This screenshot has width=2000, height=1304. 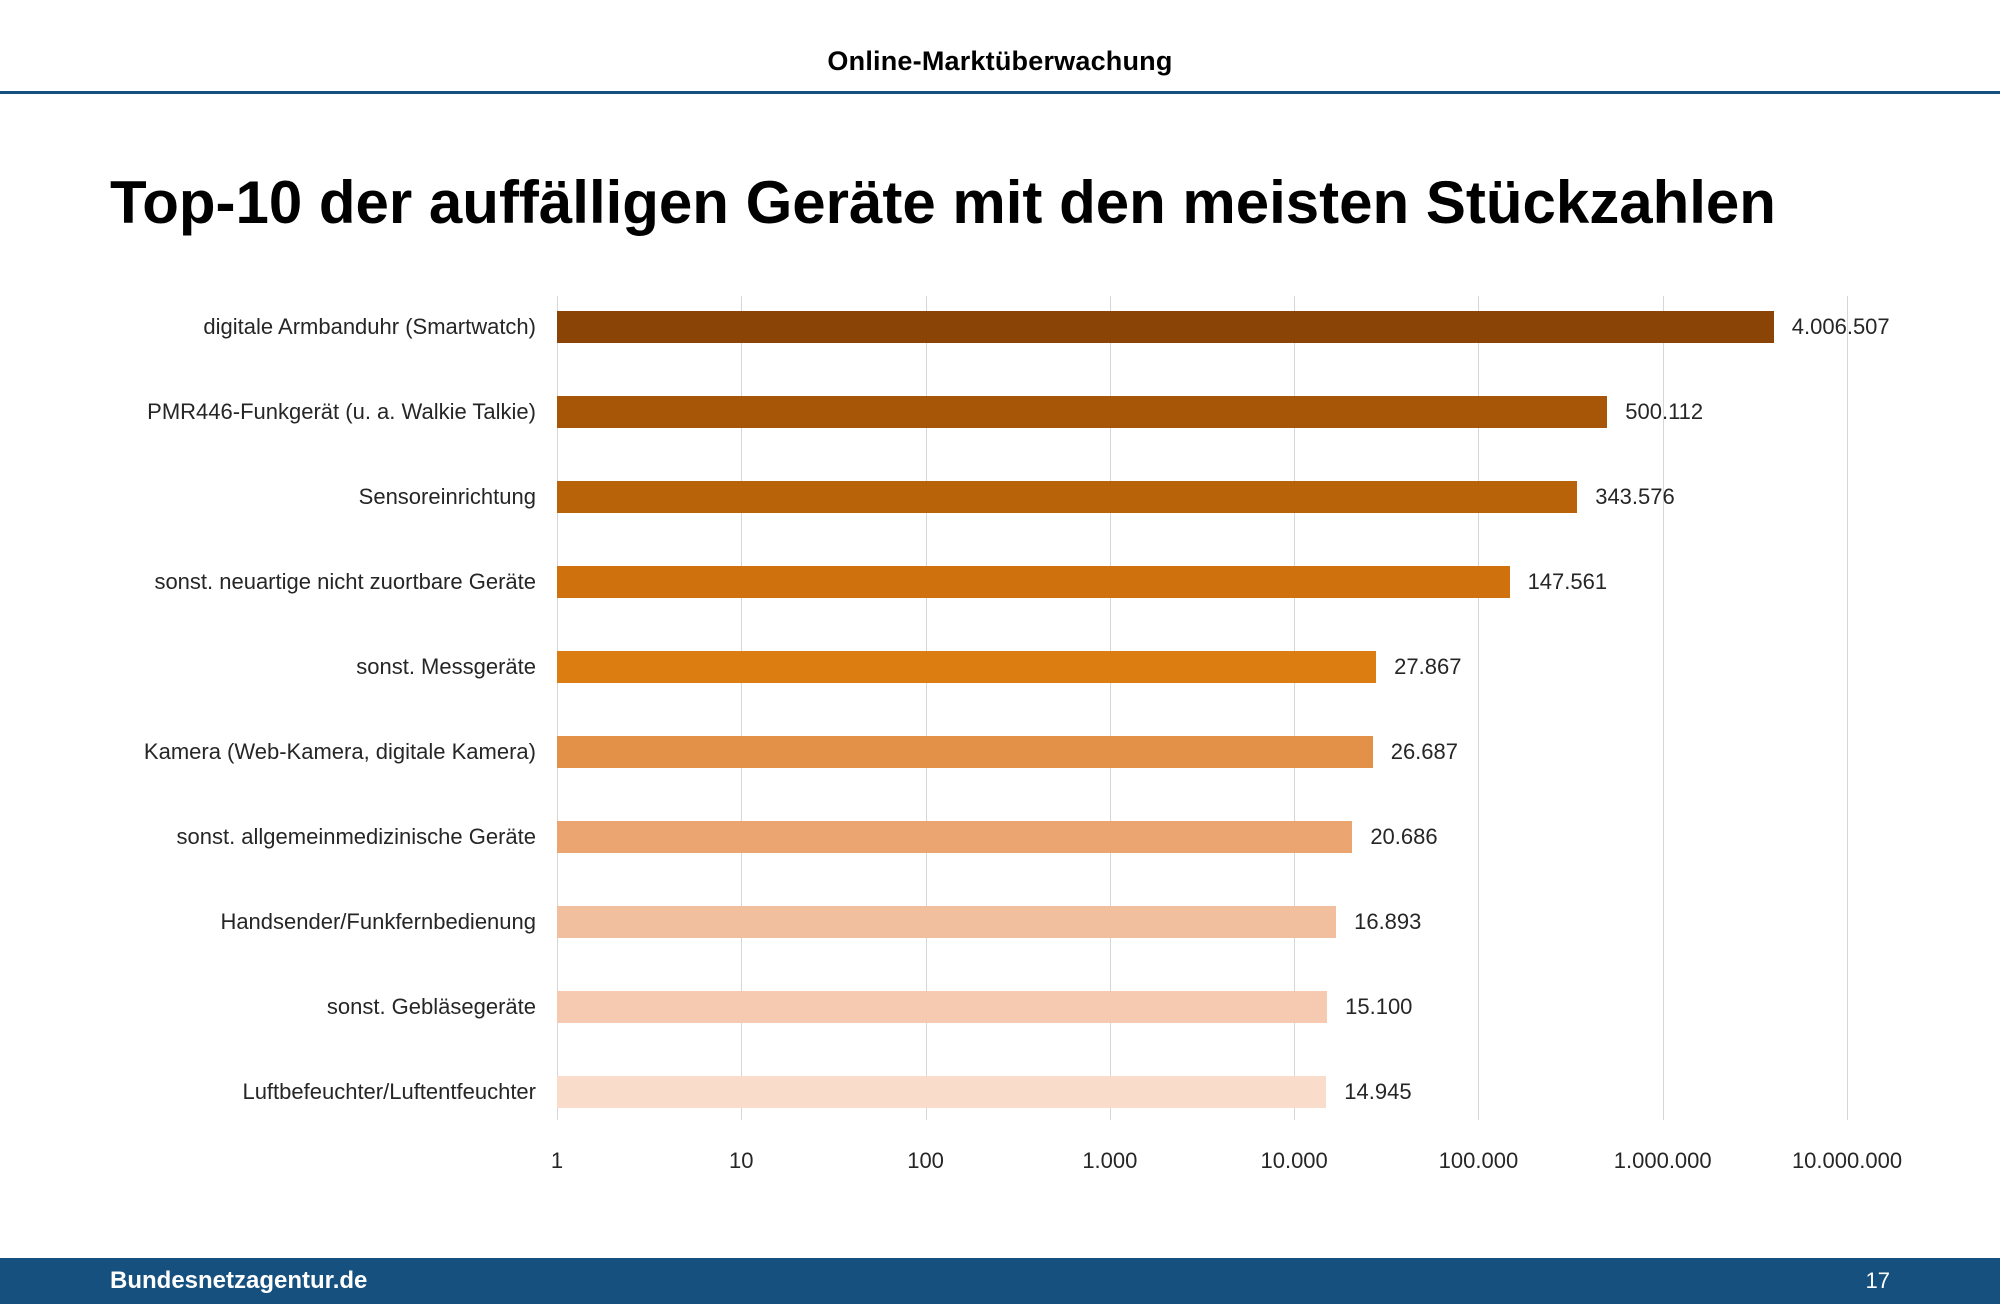 What do you see at coordinates (1424, 751) in the screenshot?
I see `value-label: 26.687` at bounding box center [1424, 751].